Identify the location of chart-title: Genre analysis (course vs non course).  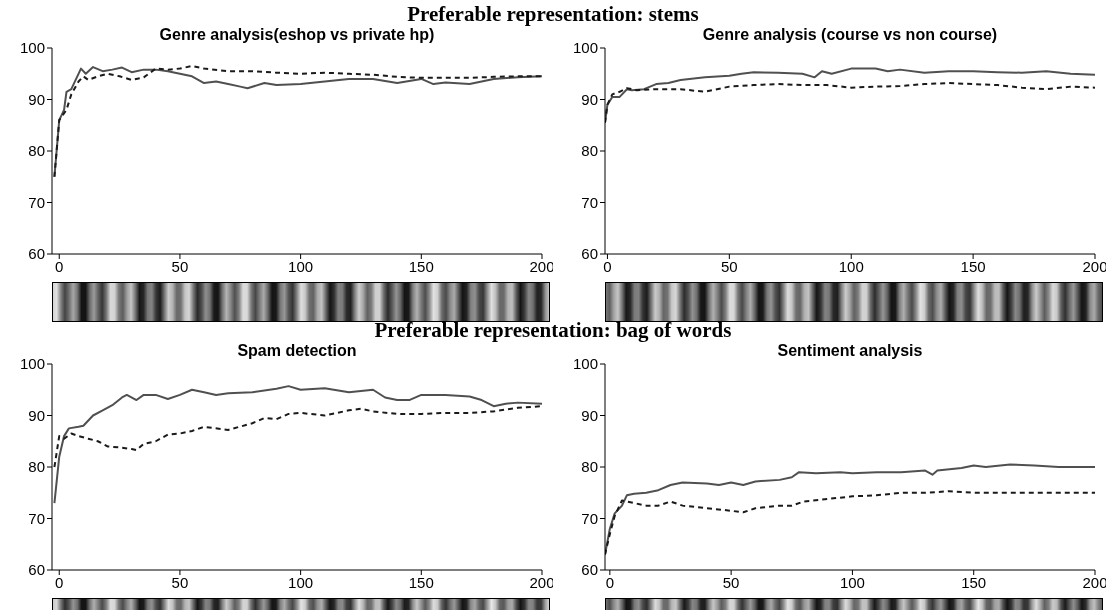
(850, 35).